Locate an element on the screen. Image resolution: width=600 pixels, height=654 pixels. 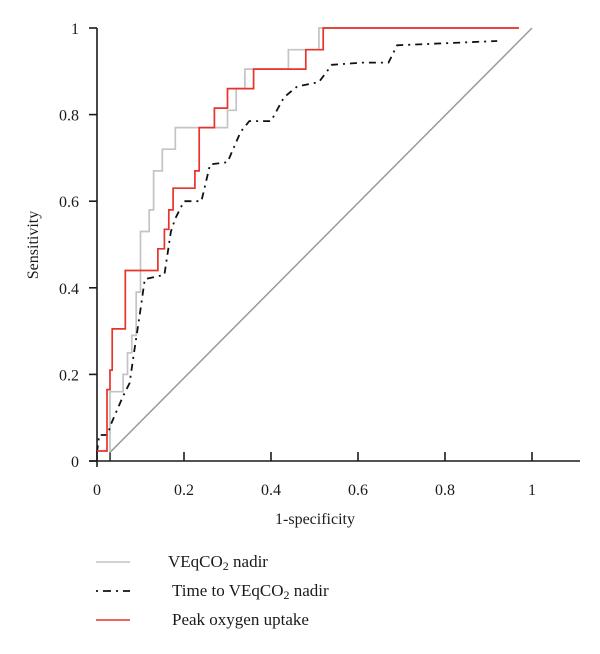
legend-label-text: Time to VEqCO is located at coordinates (228, 590).